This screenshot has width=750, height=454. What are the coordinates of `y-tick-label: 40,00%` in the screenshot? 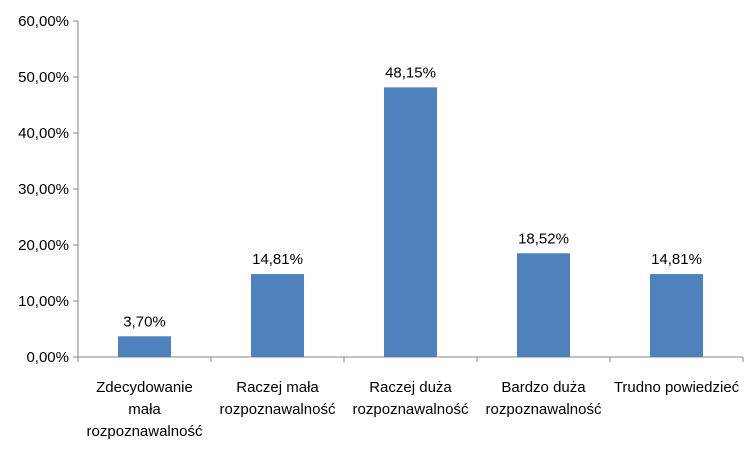 It's located at (43, 133).